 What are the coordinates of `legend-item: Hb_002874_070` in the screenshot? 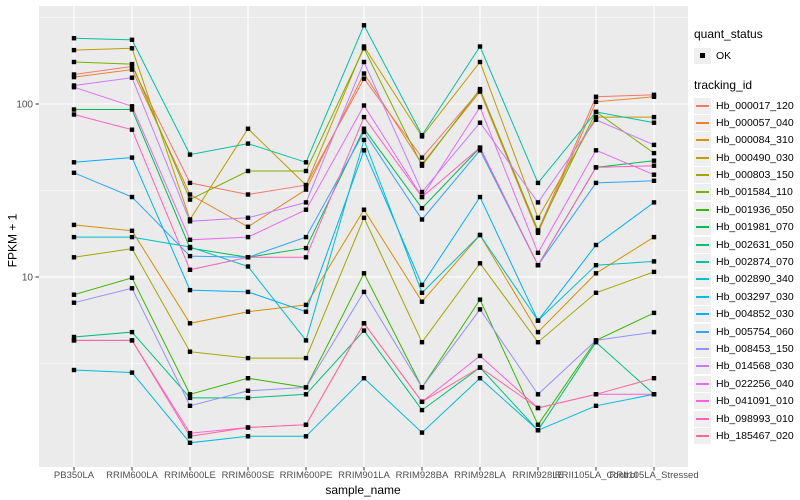 It's located at (747, 262).